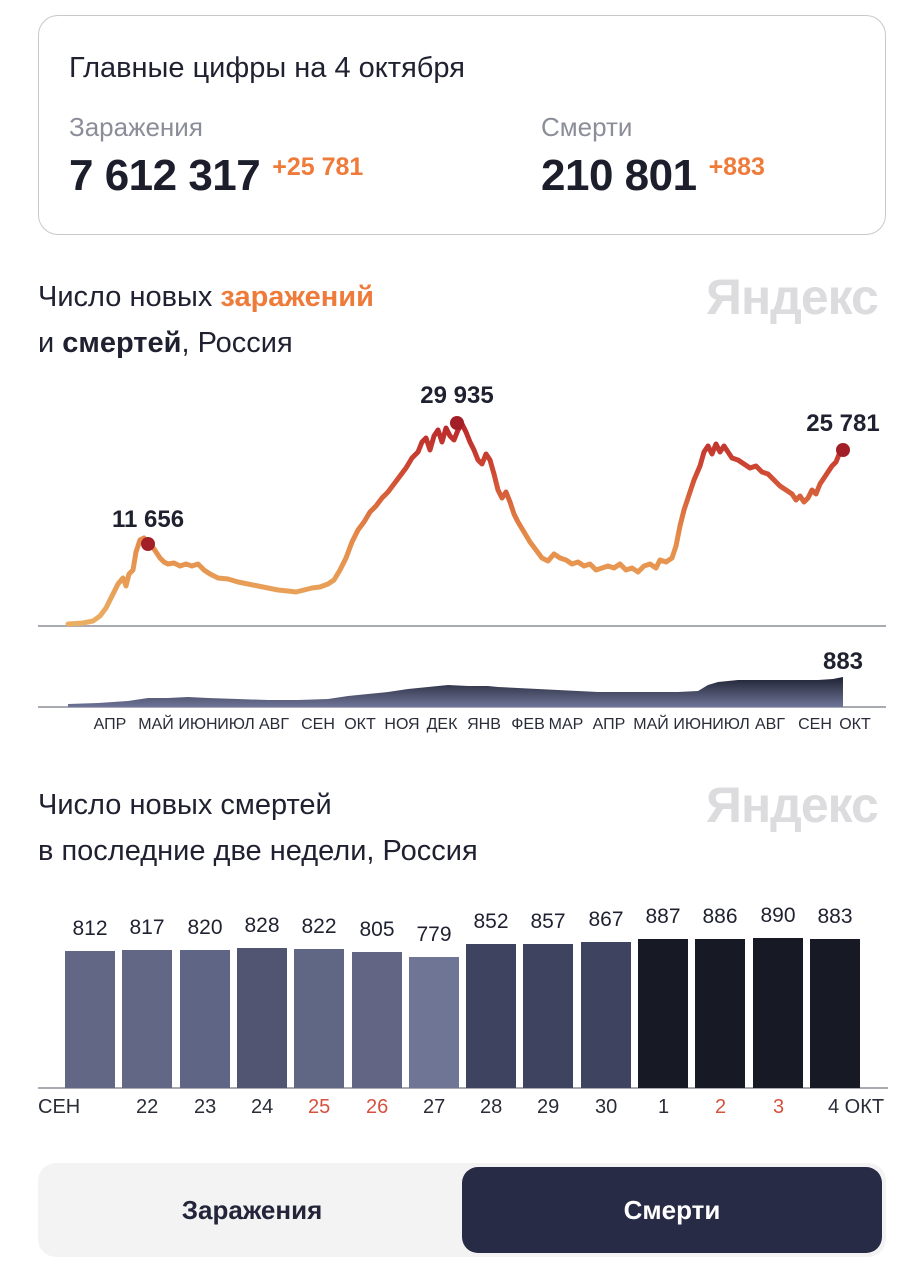 The image size is (923, 1280). Describe the element at coordinates (318, 167) in the screenshot. I see `infections-delta: +25 781` at that location.